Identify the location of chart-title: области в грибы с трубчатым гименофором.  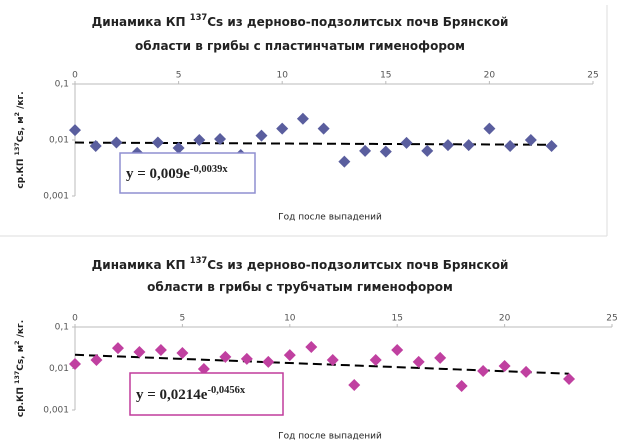
(300, 287).